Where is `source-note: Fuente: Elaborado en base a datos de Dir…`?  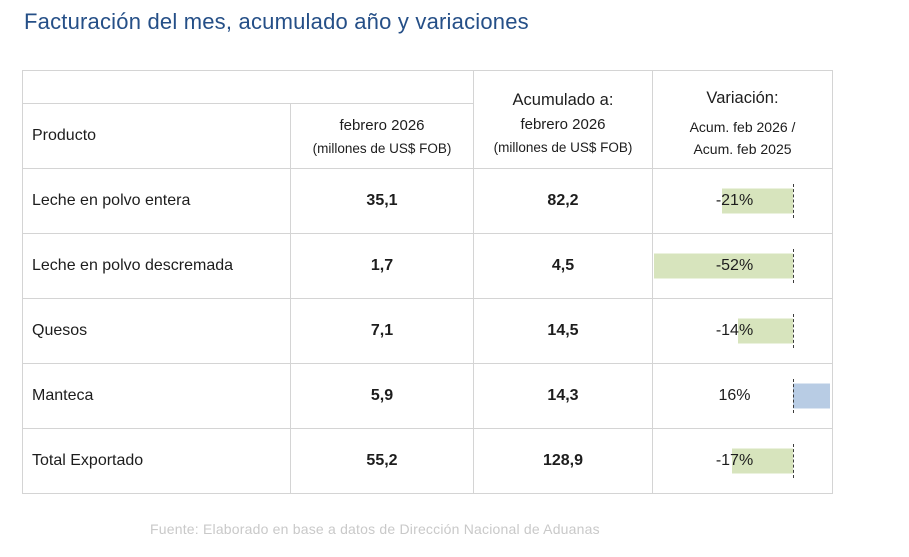
source-note: Fuente: Elaborado en base a datos de Dir… is located at coordinates (375, 529).